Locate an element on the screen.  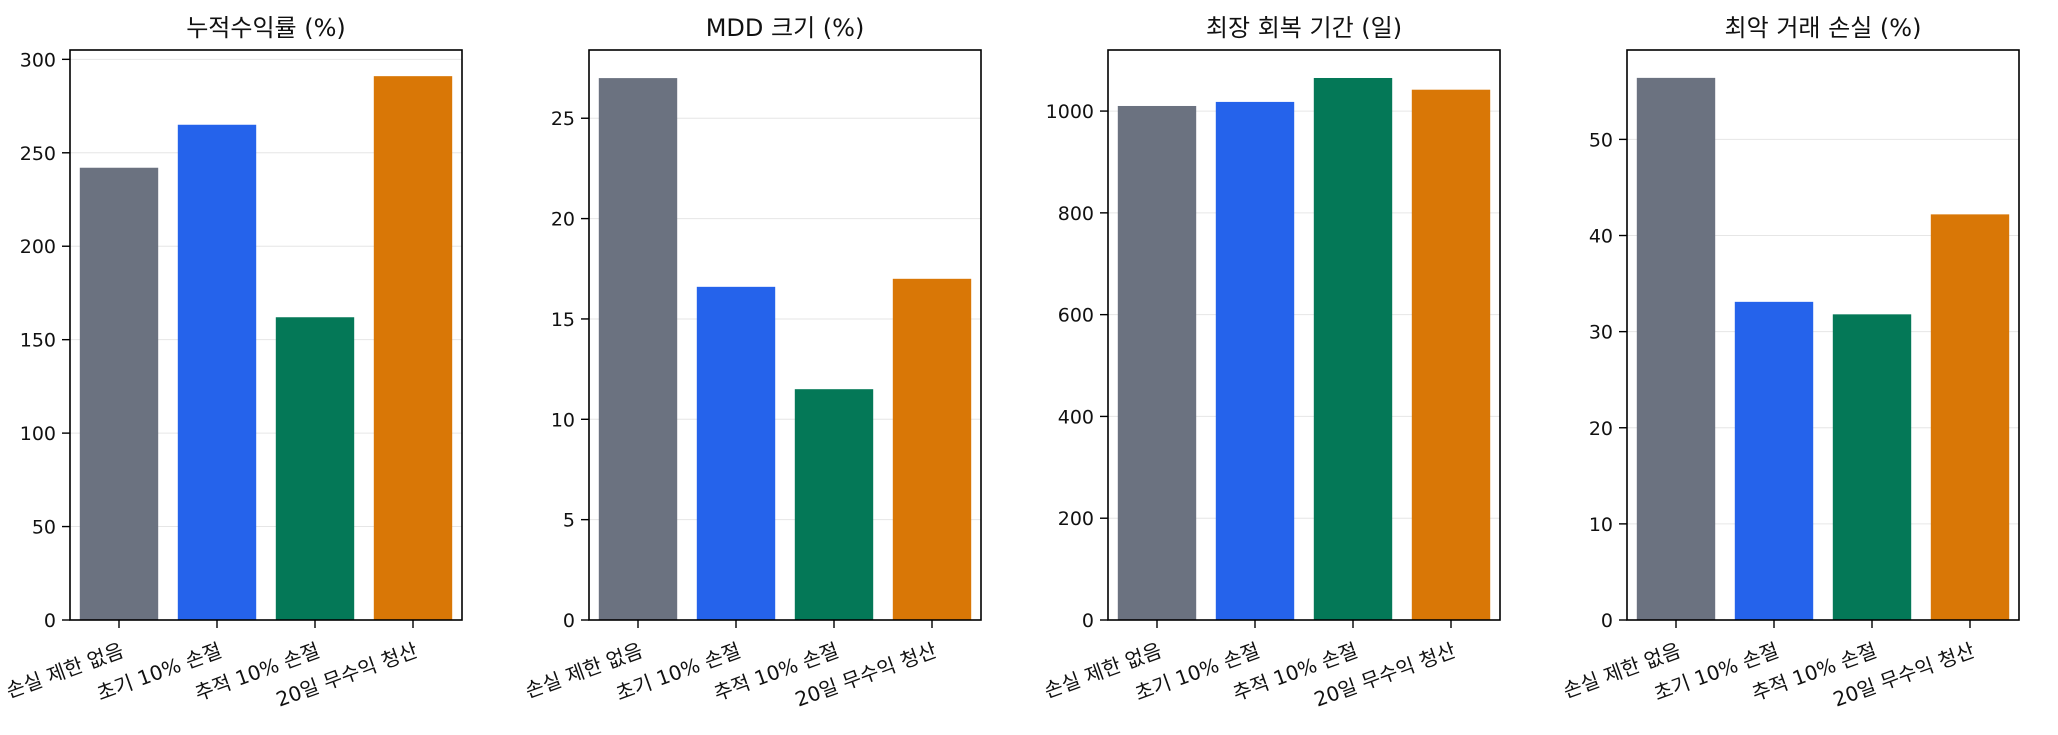
chart-title: 최악 거래 손실 (%) is located at coordinates (1823, 28).